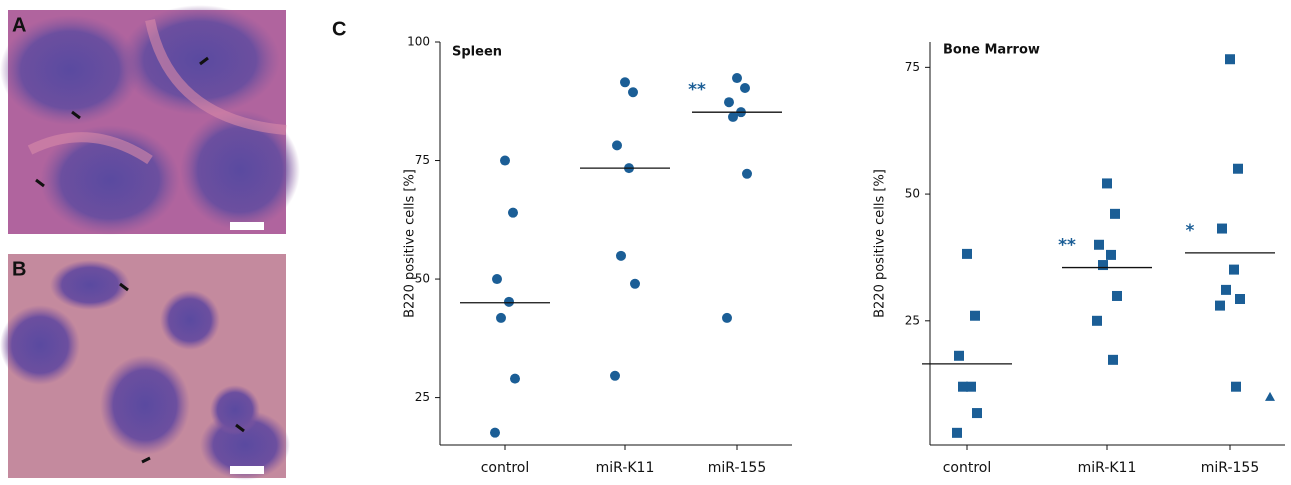 The height and width of the screenshot is (485, 1291). Describe the element at coordinates (150, 120) in the screenshot. I see `histology-a` at that location.